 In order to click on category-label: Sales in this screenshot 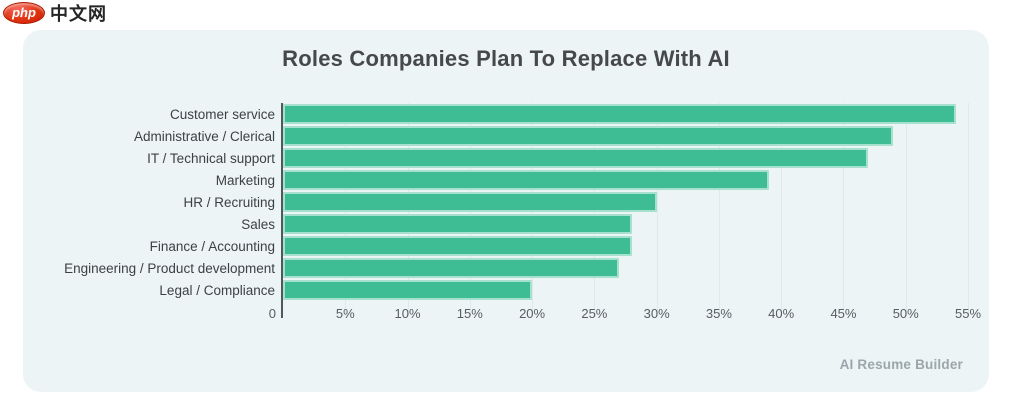, I will do `click(258, 224)`.